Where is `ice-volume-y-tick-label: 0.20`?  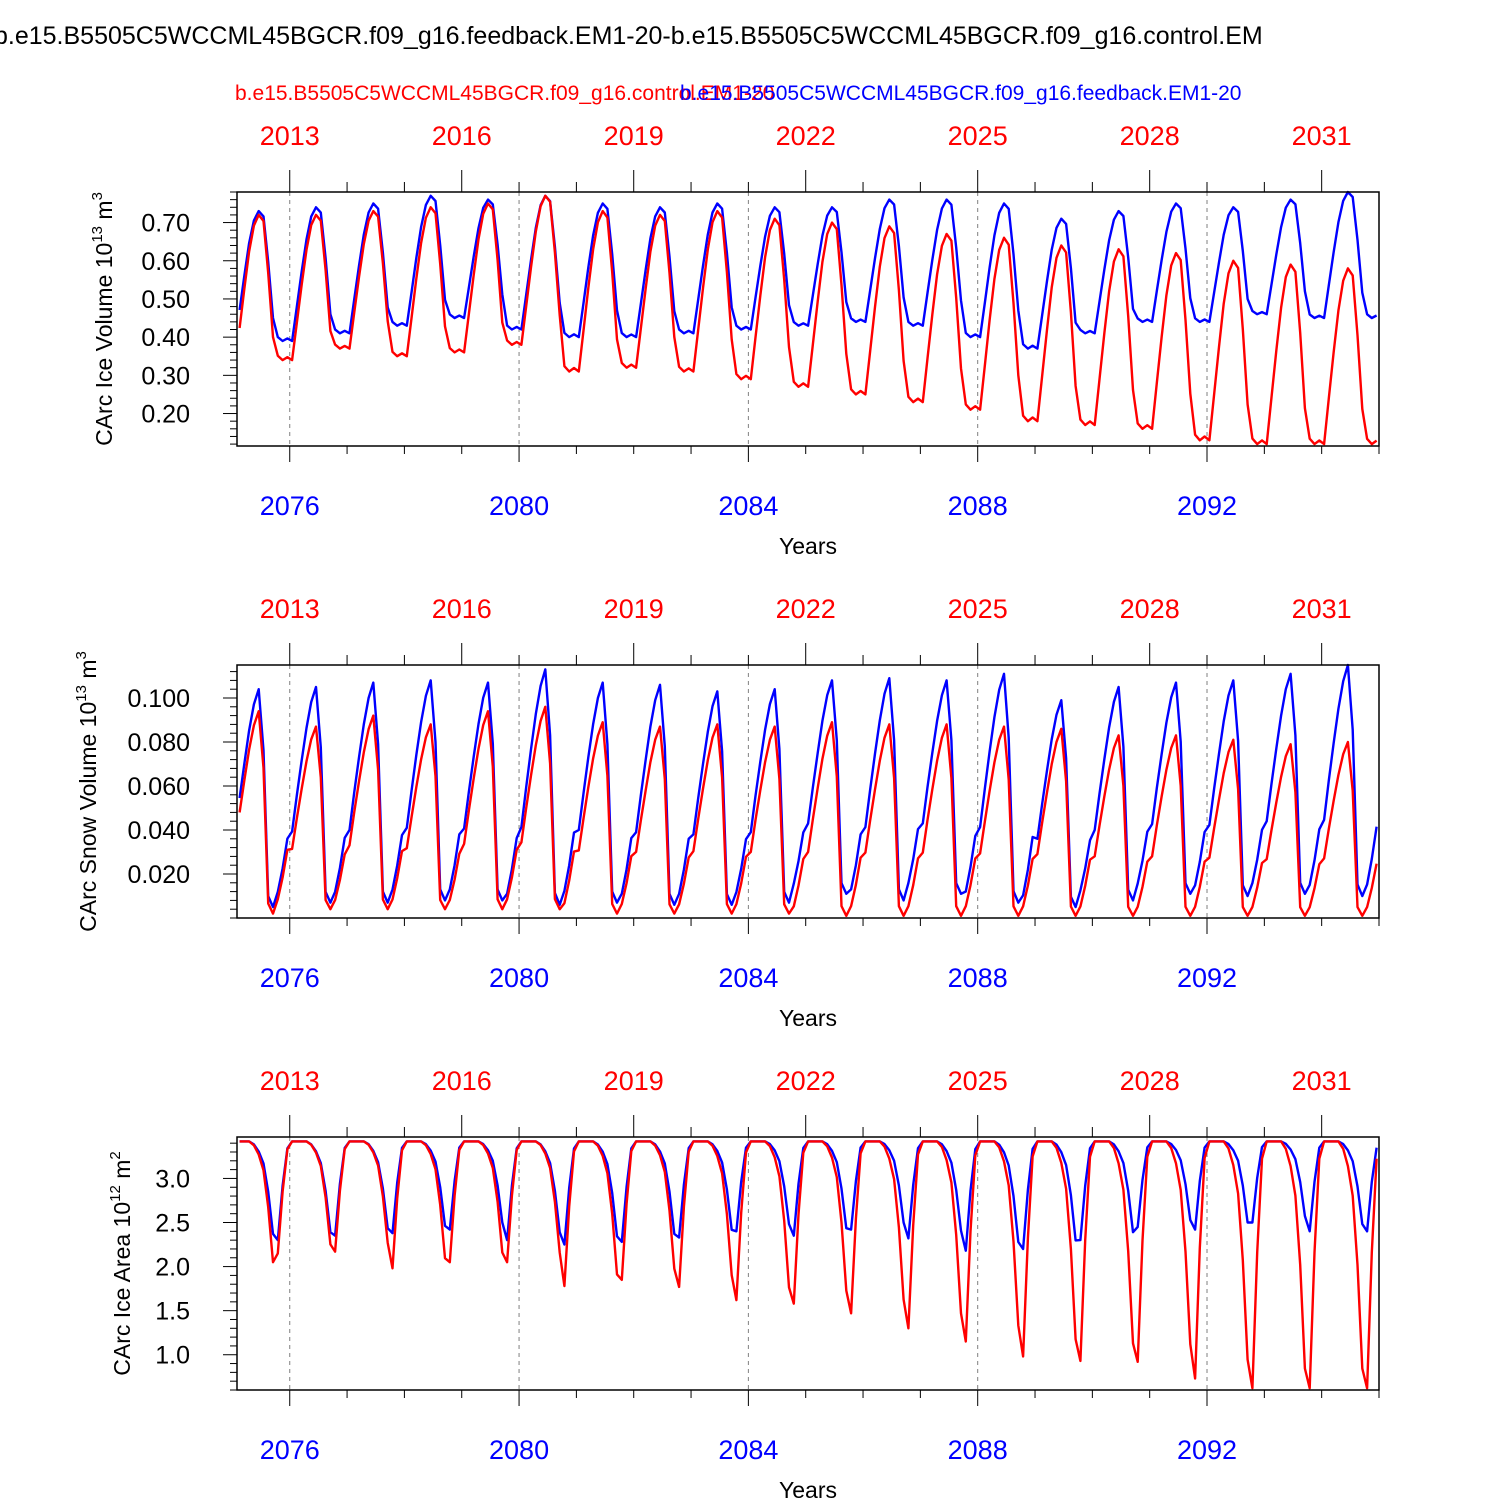 ice-volume-y-tick-label: 0.20 is located at coordinates (165, 415).